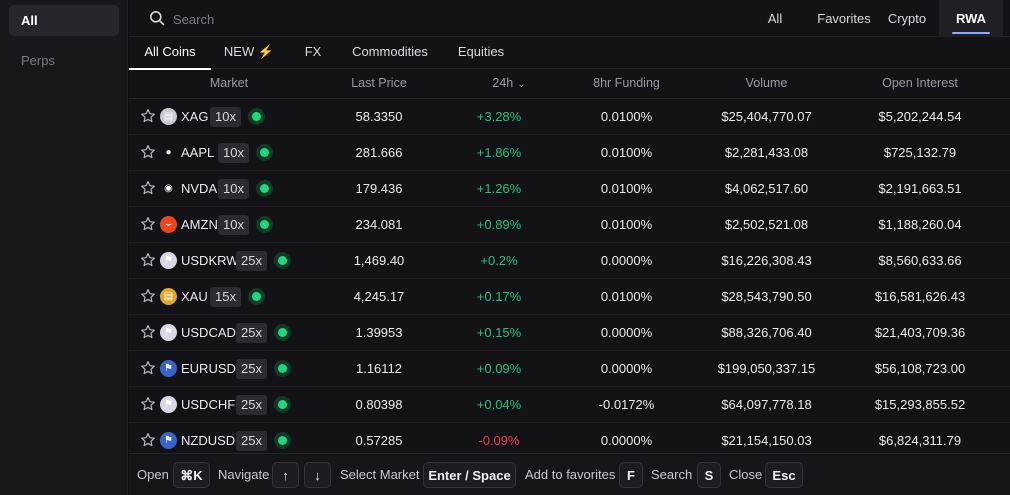 Image resolution: width=1010 pixels, height=495 pixels. I want to click on open-interest: $1,188,260.04, so click(920, 224).